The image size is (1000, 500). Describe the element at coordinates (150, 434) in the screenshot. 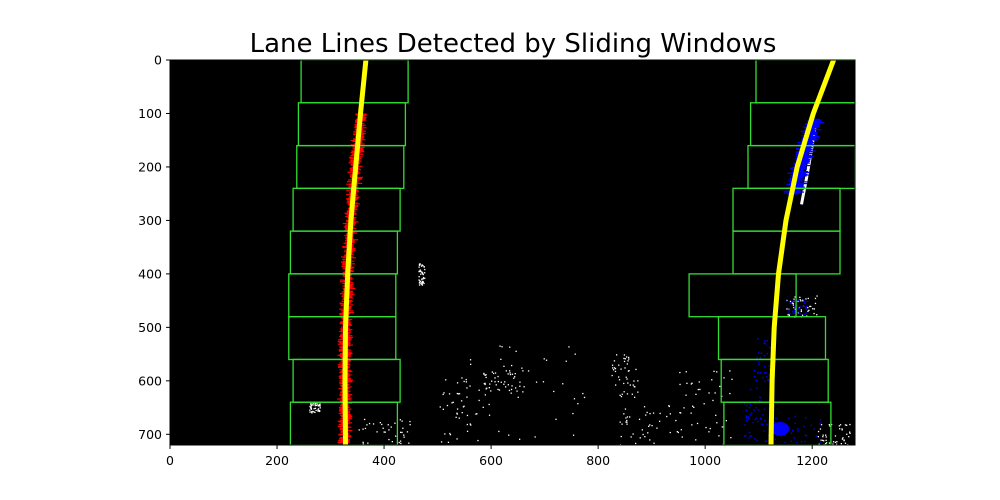

I see `y-tick-label: 700` at that location.